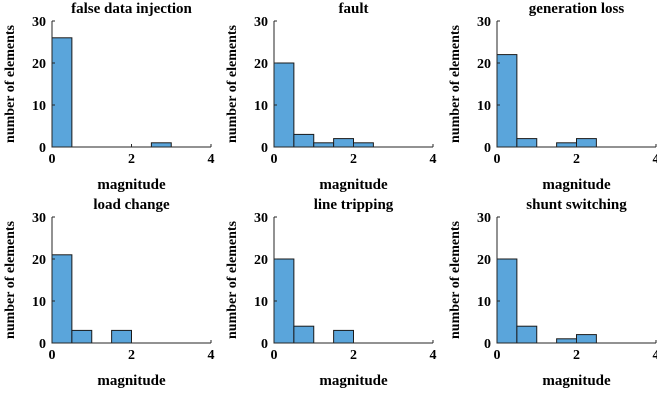 This screenshot has width=657, height=395. I want to click on chart-title: shunt switching, so click(576, 205).